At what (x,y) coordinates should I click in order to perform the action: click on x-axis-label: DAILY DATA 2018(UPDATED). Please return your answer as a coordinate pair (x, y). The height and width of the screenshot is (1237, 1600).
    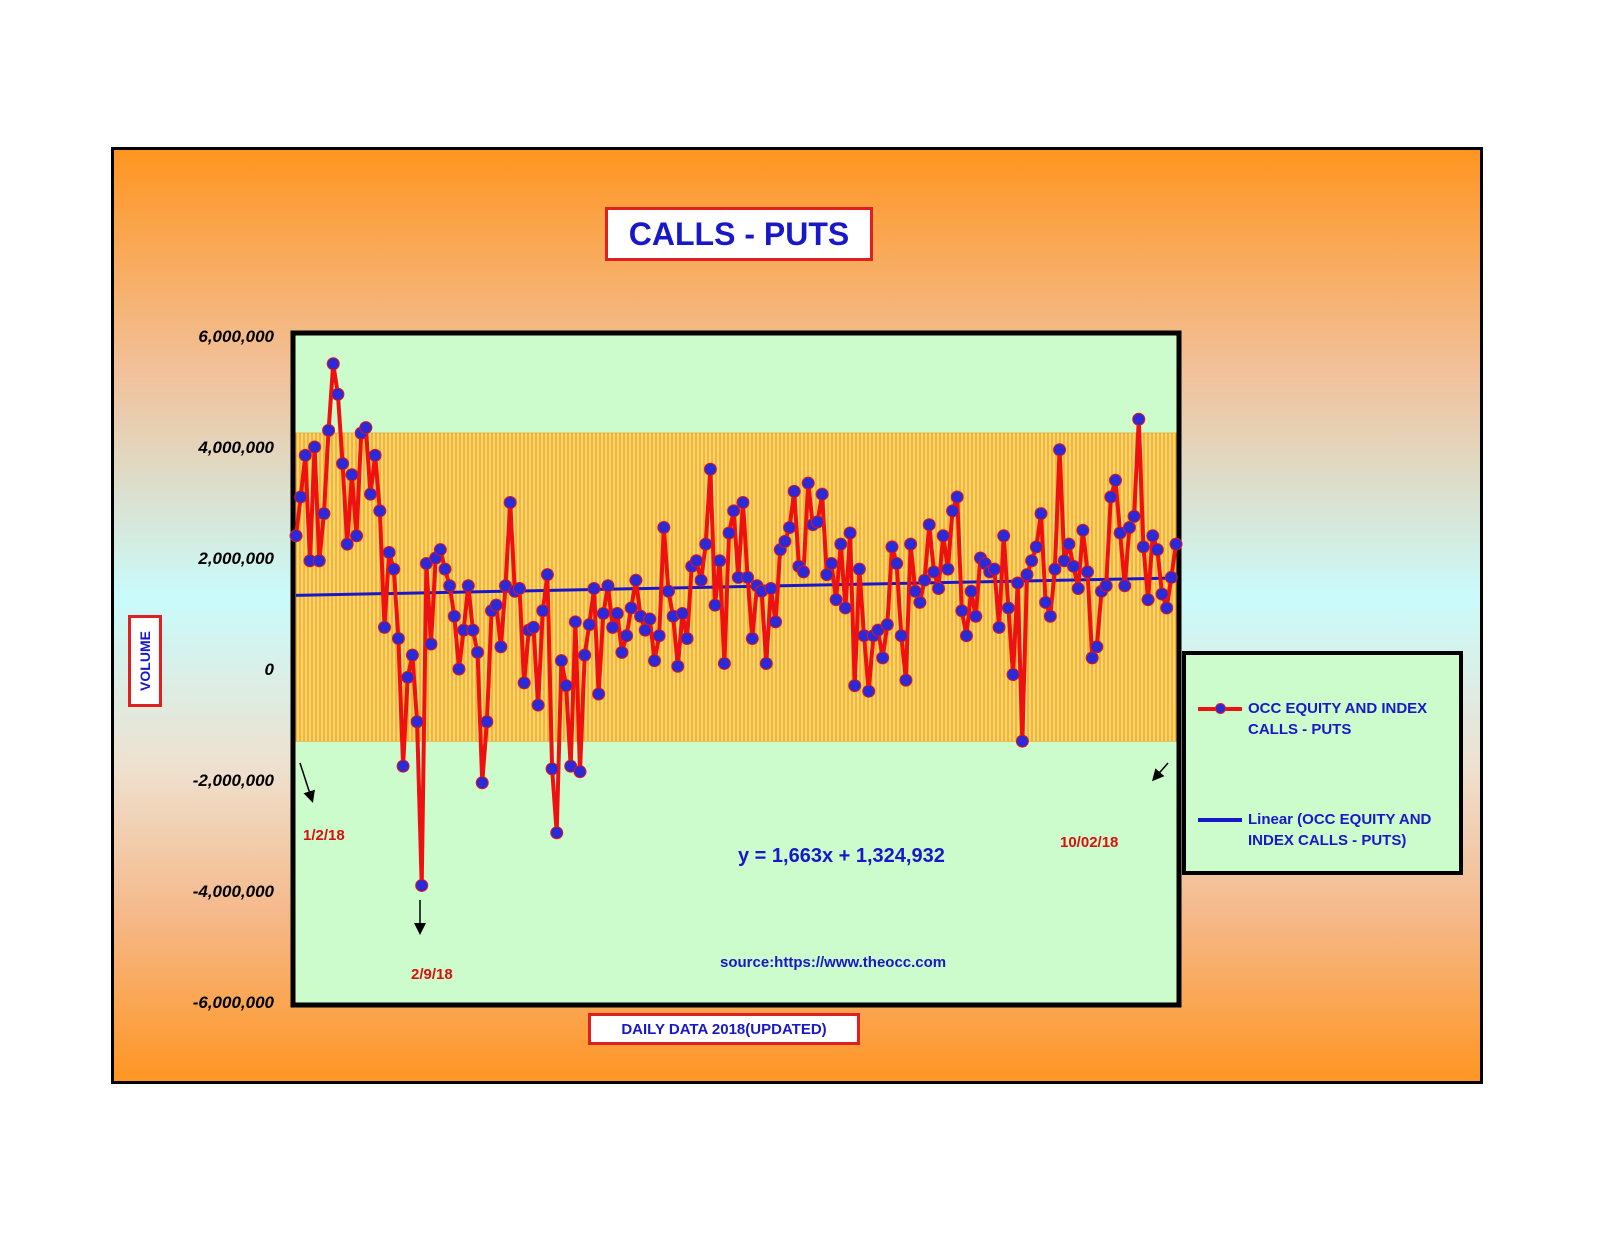
    Looking at the image, I should click on (724, 1029).